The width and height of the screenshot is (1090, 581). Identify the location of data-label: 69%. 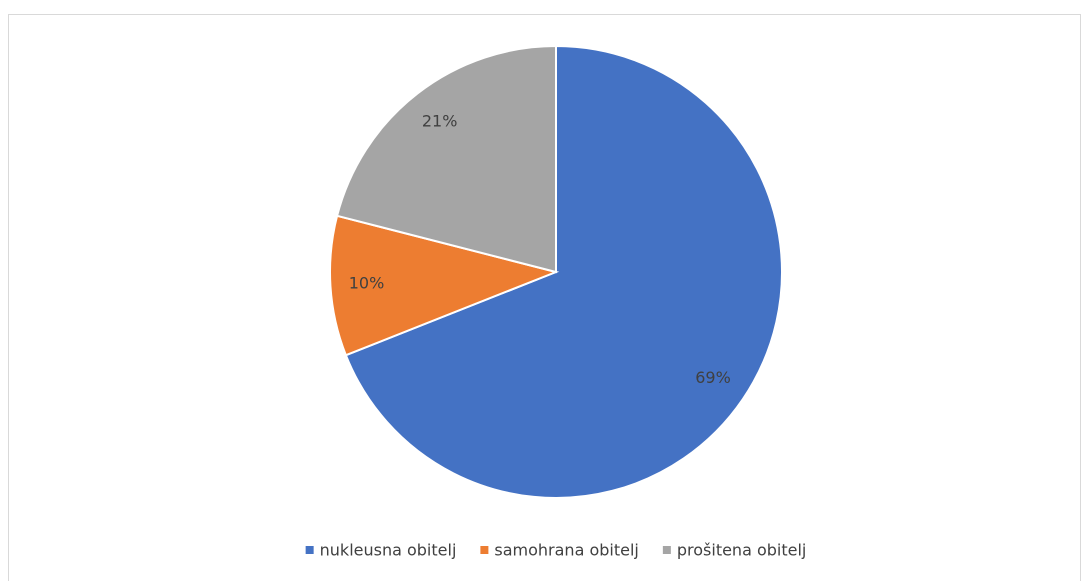
(713, 377).